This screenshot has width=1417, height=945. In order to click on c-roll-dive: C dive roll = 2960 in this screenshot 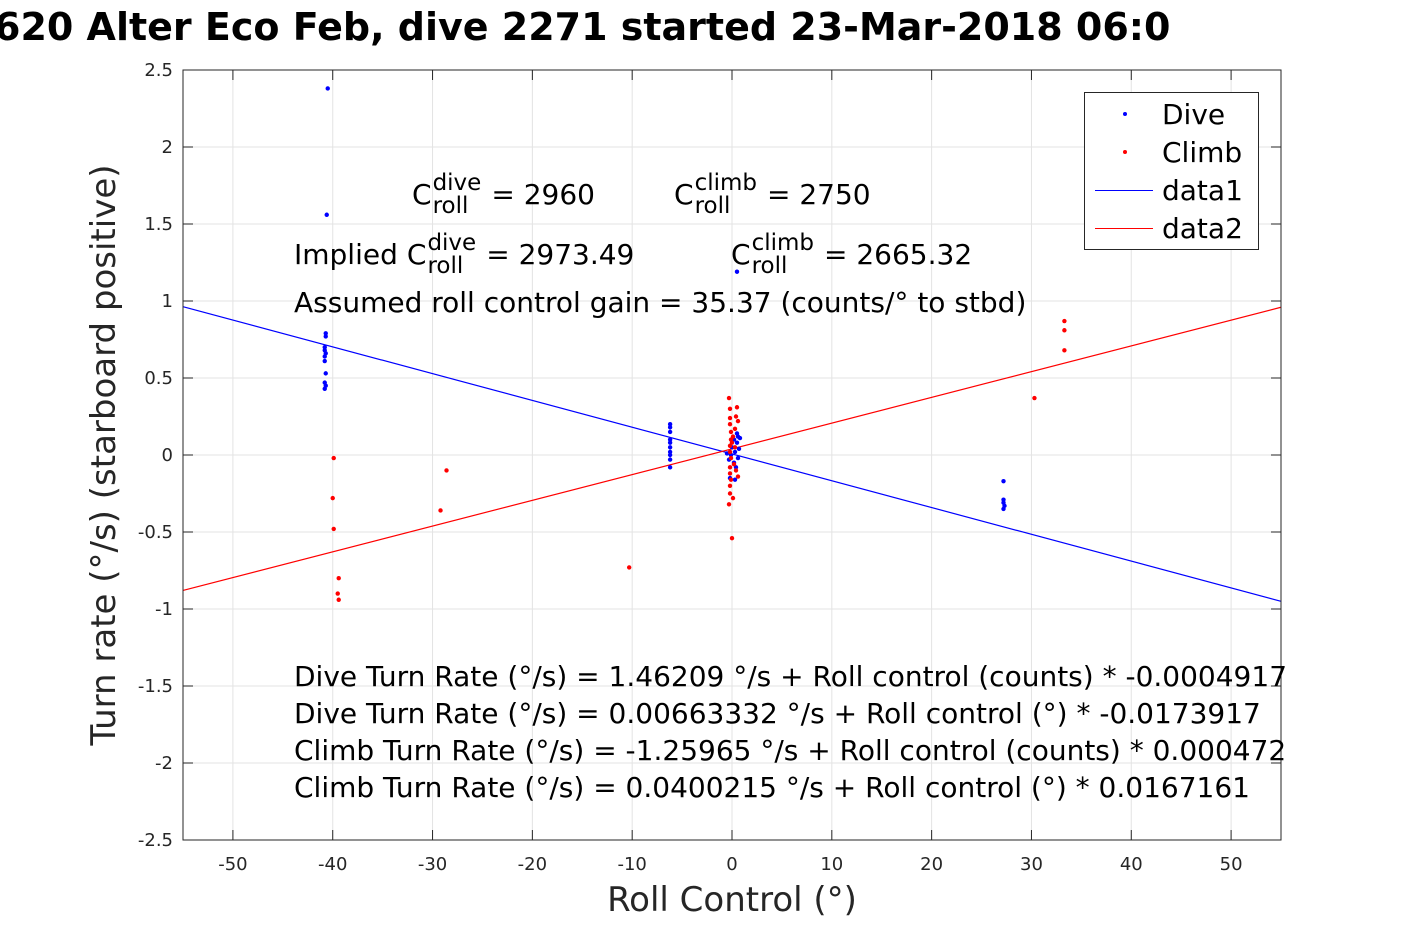, I will do `click(503, 195)`.